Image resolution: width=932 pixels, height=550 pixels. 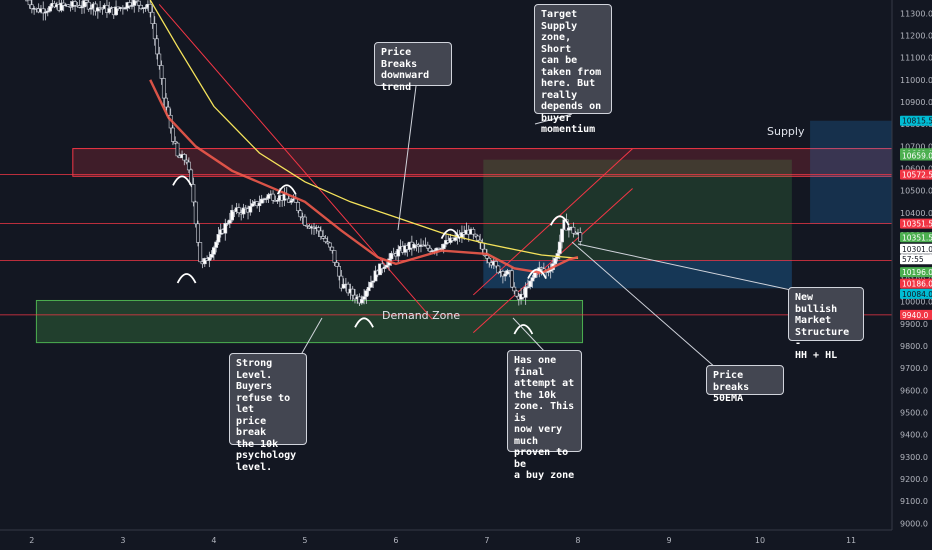 I want to click on price-tag-label: 10186.0, so click(x=917, y=284).